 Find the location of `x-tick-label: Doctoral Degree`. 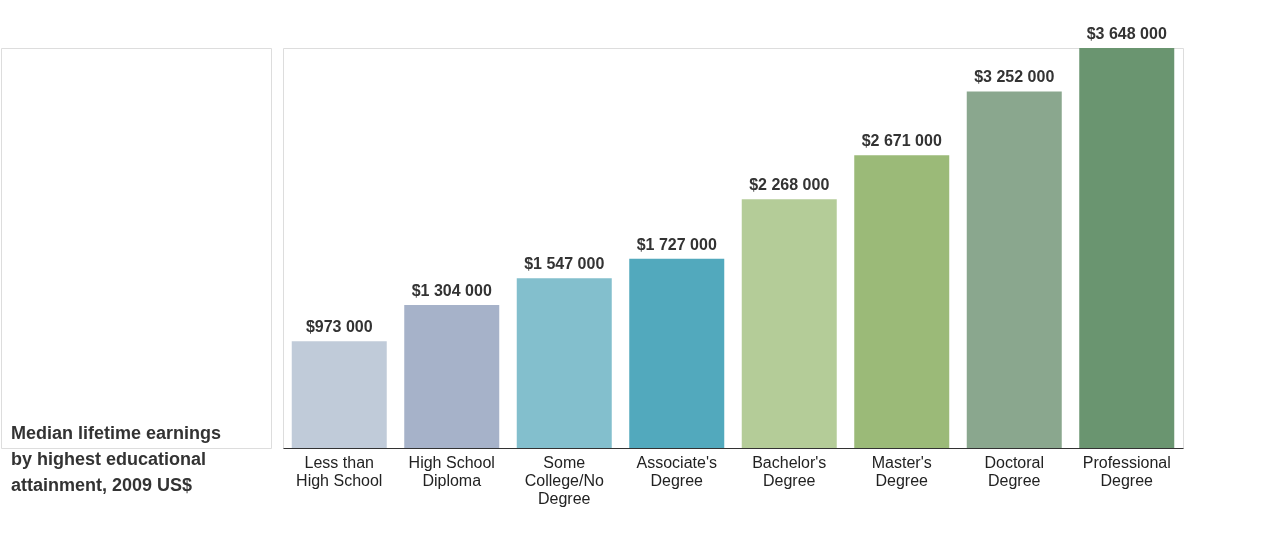

x-tick-label: Doctoral Degree is located at coordinates (1014, 471).